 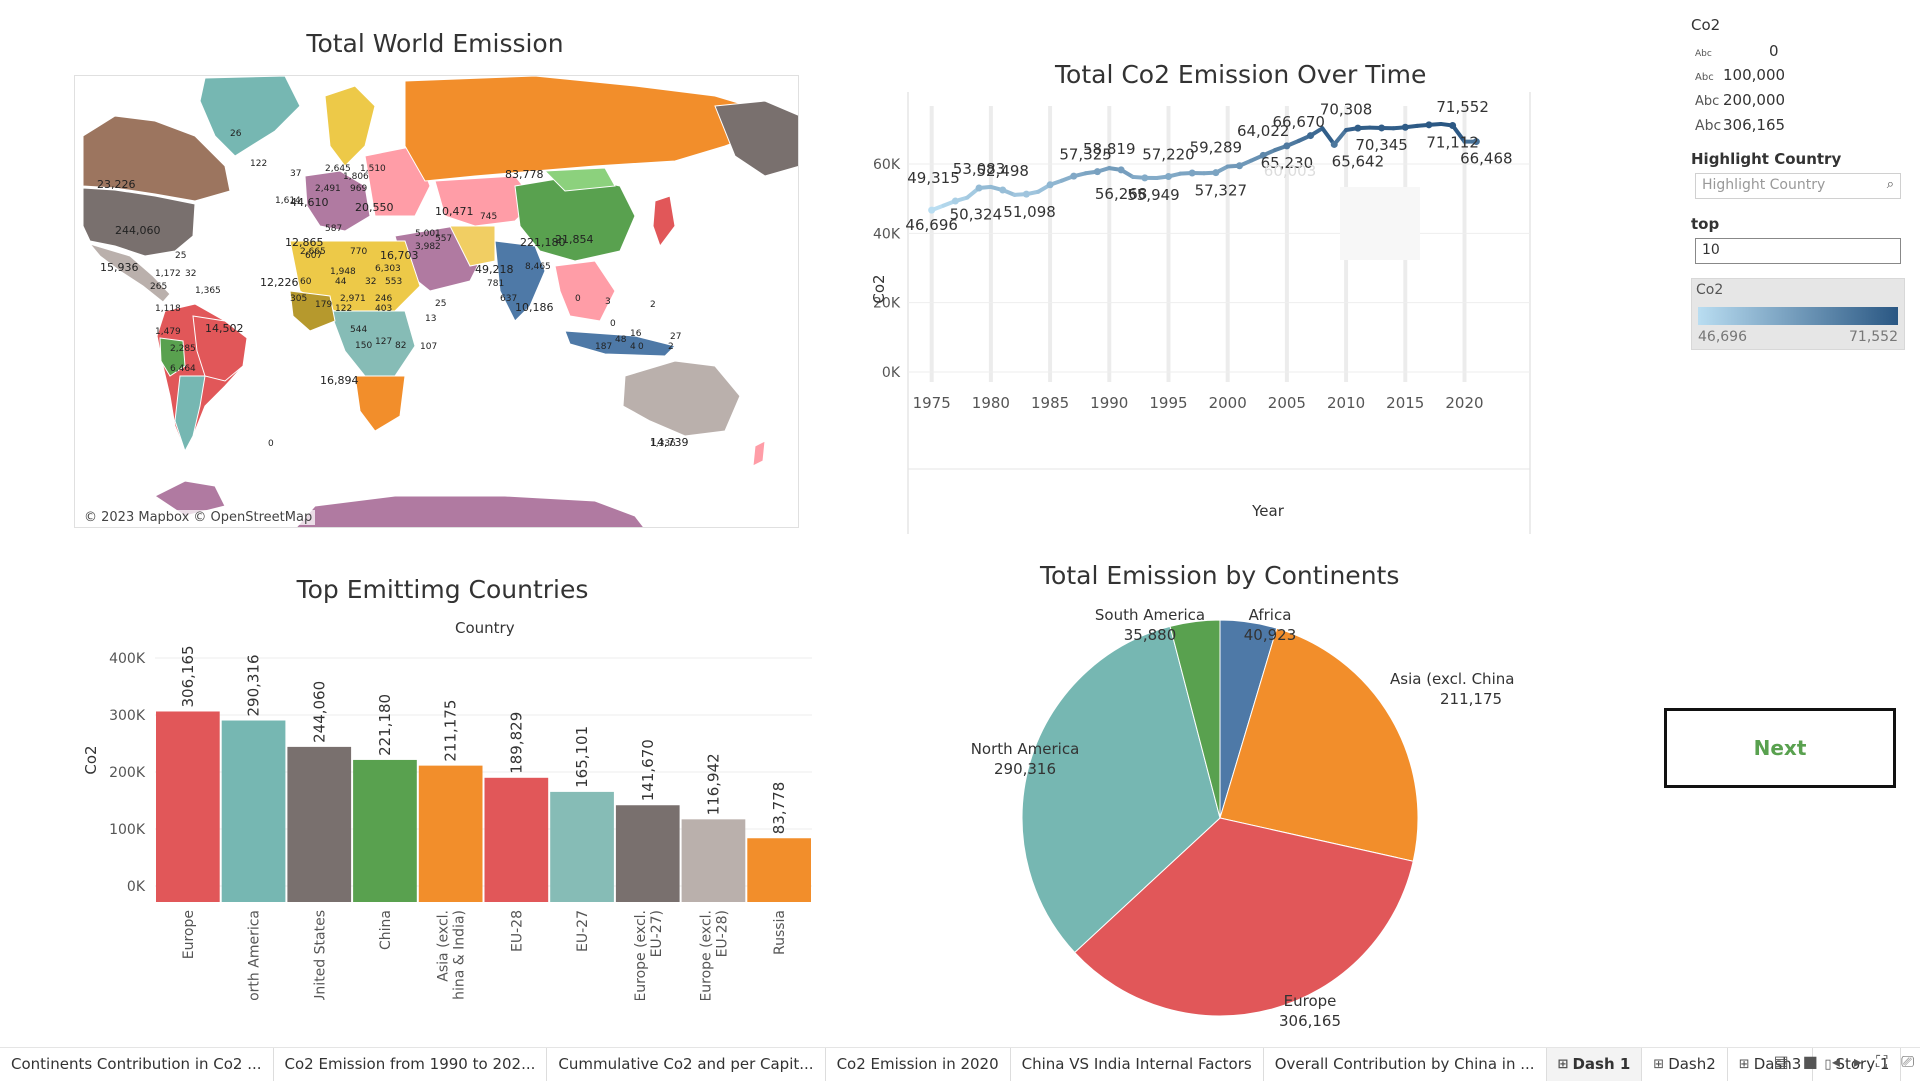 I want to click on line-point-label: 71,552, so click(x=1462, y=107).